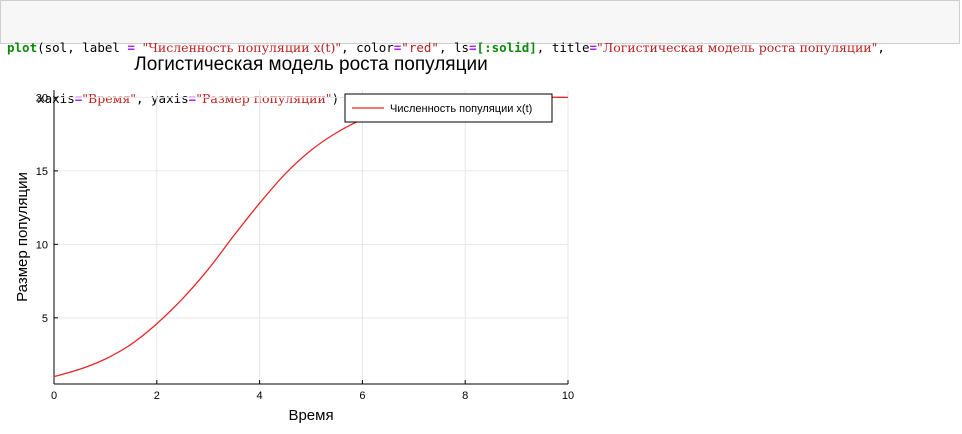 The image size is (962, 434). Describe the element at coordinates (157, 396) in the screenshot. I see `x-tick-label: 2` at that location.